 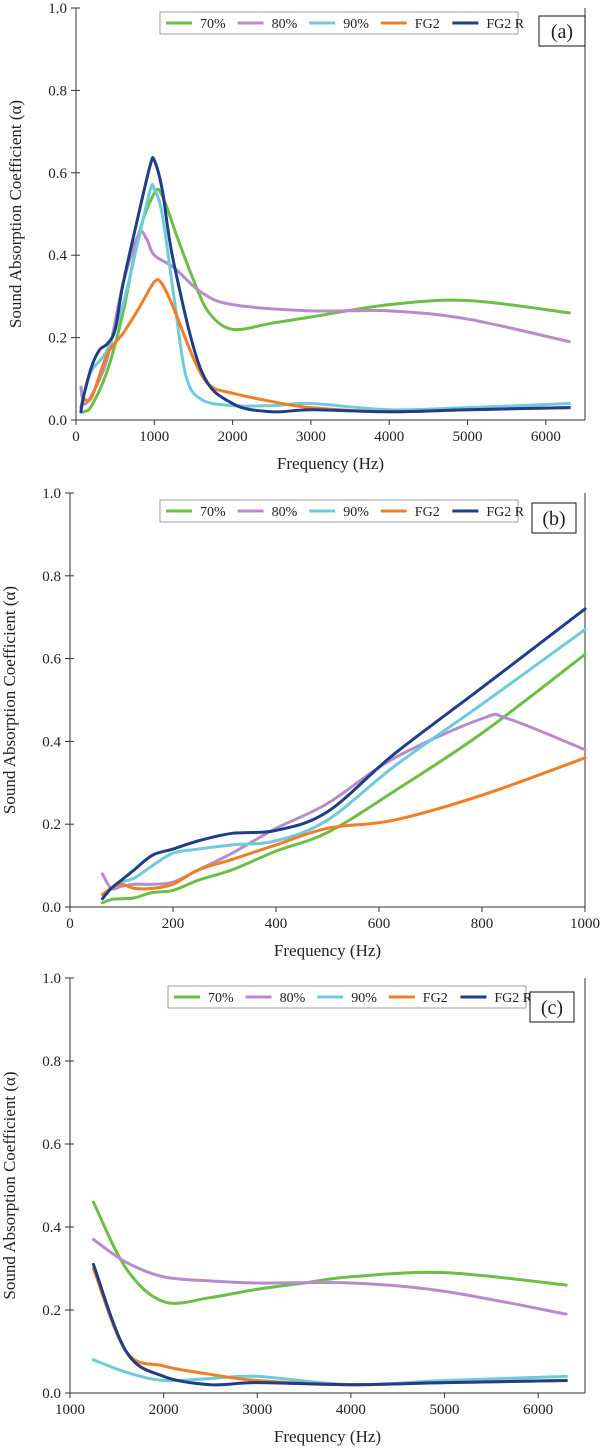 I want to click on x-tick-label: 800, so click(x=482, y=924).